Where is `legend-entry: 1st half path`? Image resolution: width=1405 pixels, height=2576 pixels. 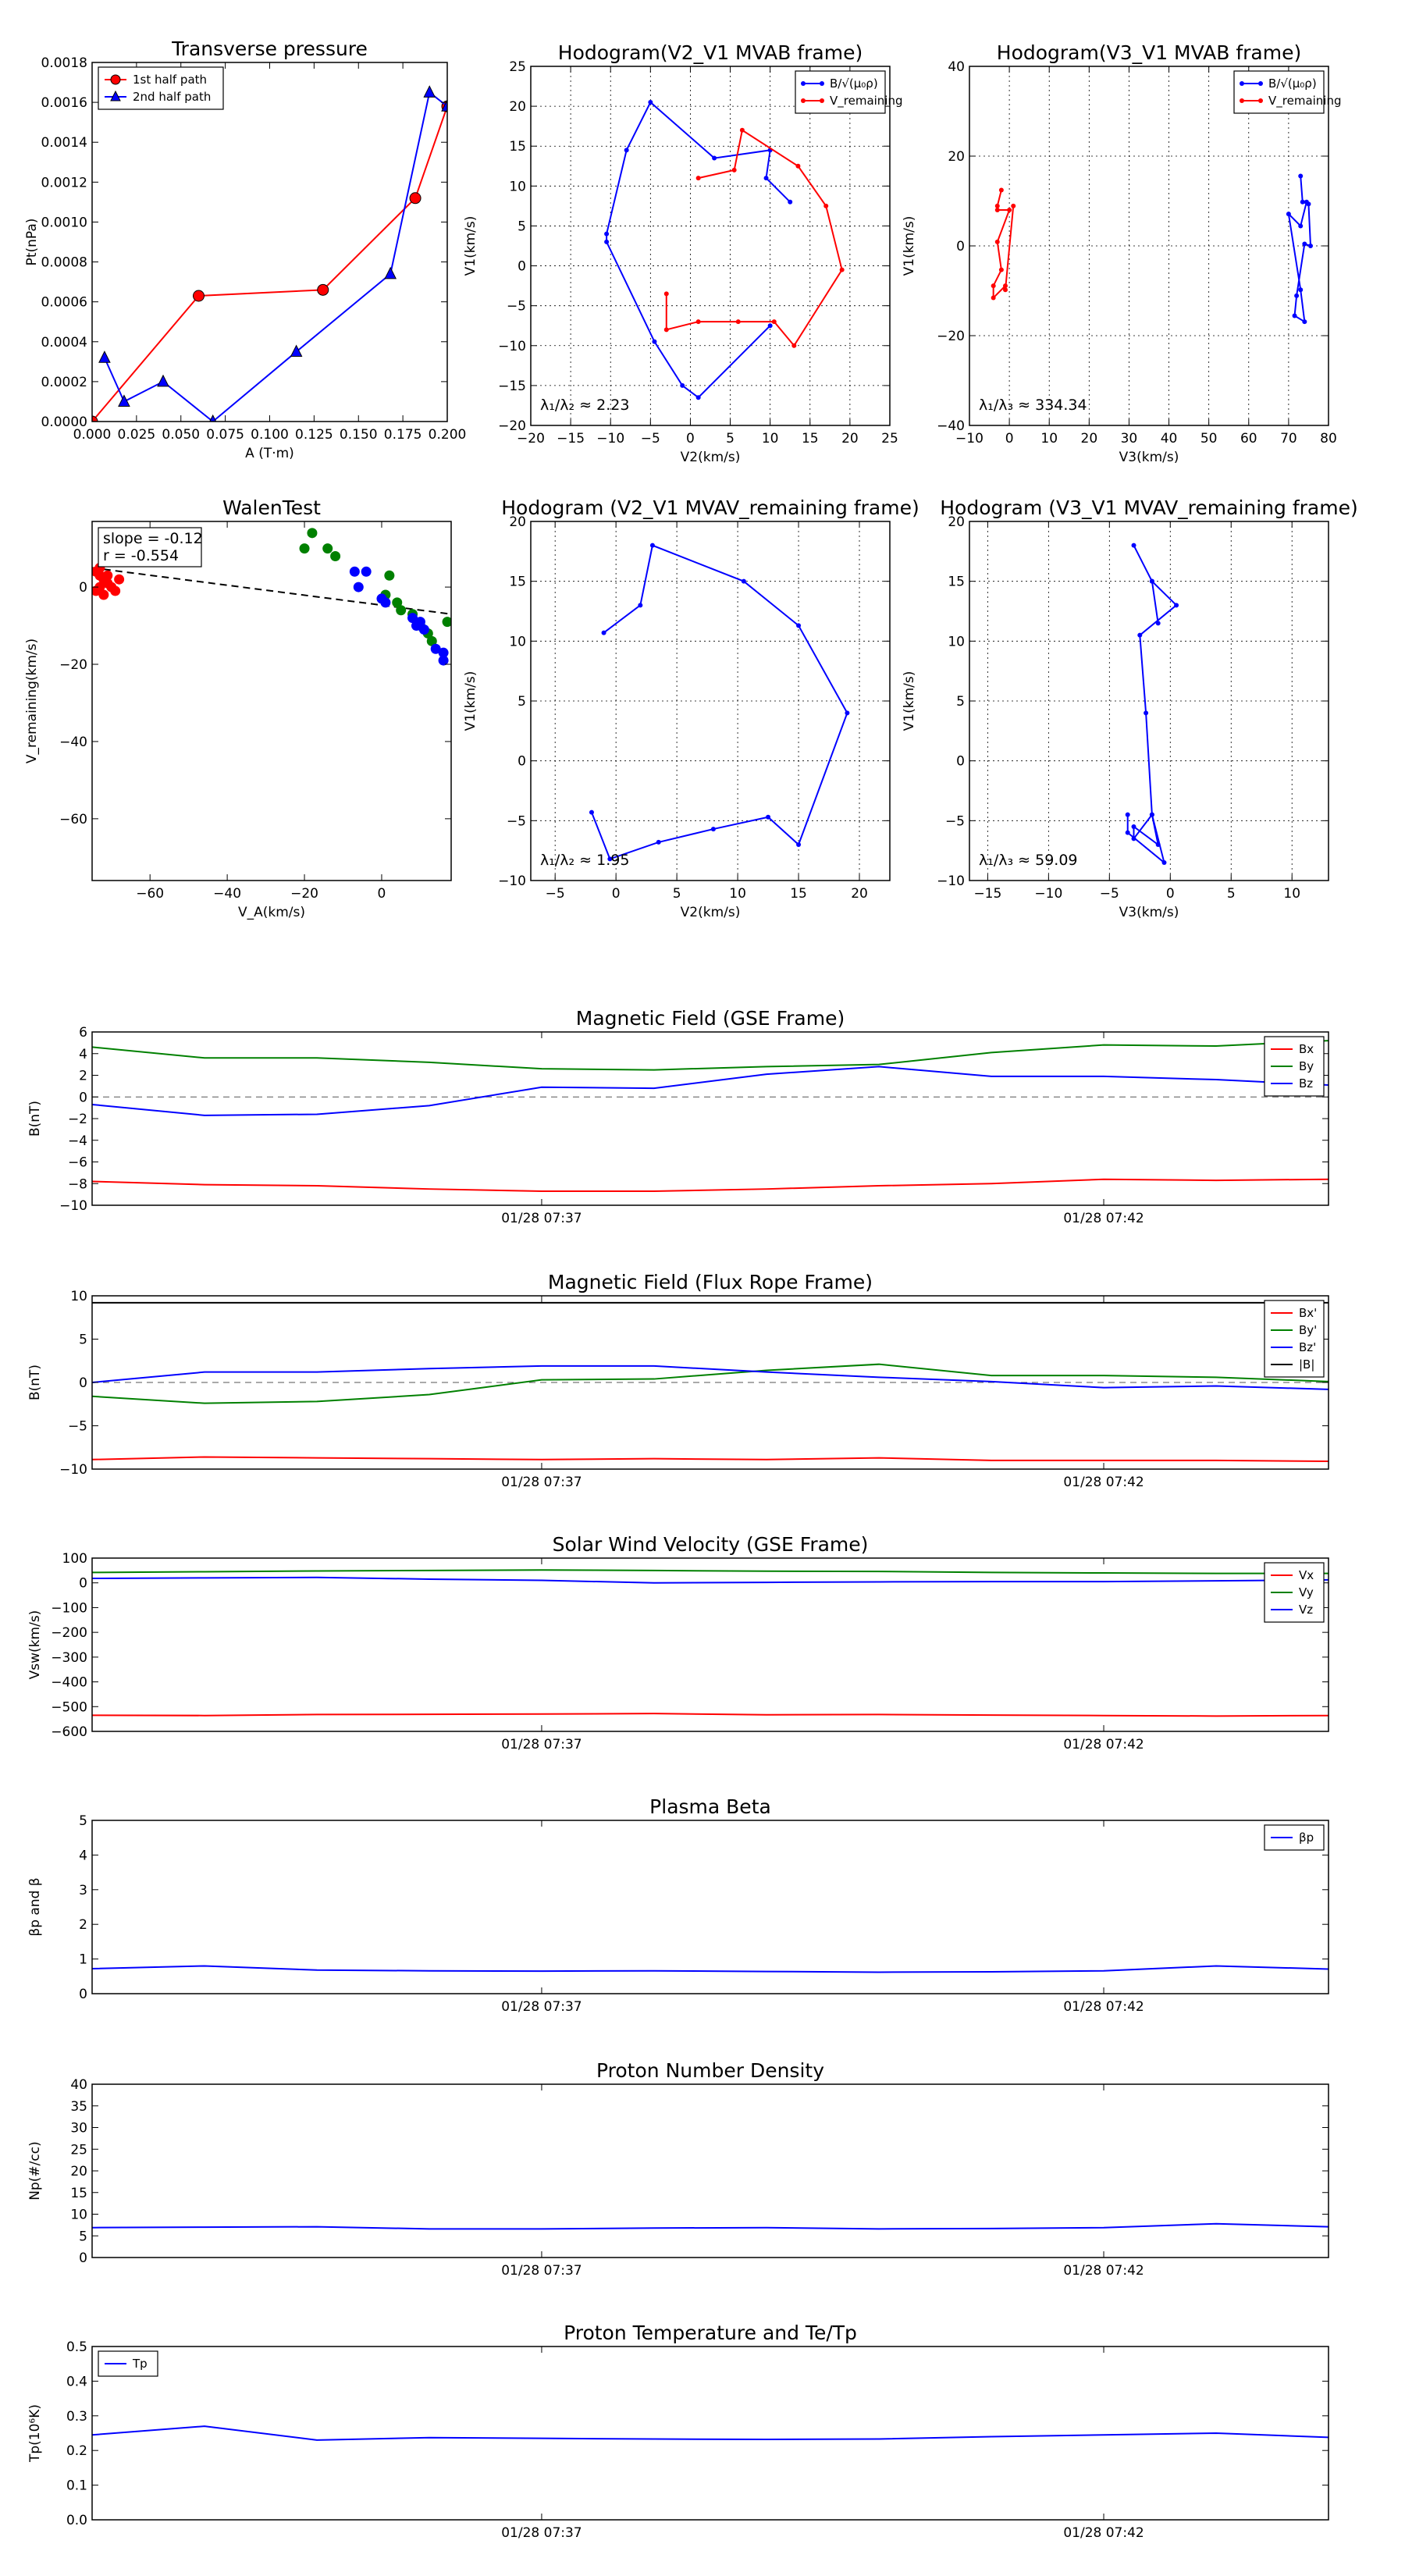
legend-entry: 1st half path is located at coordinates (170, 80).